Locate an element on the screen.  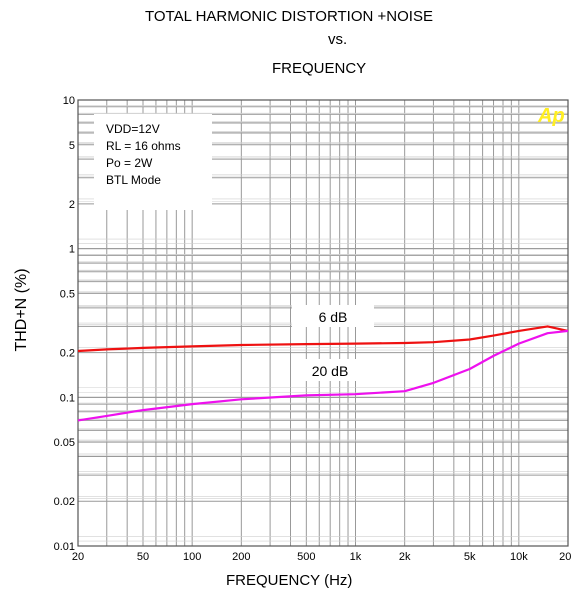
y-tick-label: 10 is located at coordinates (69, 101).